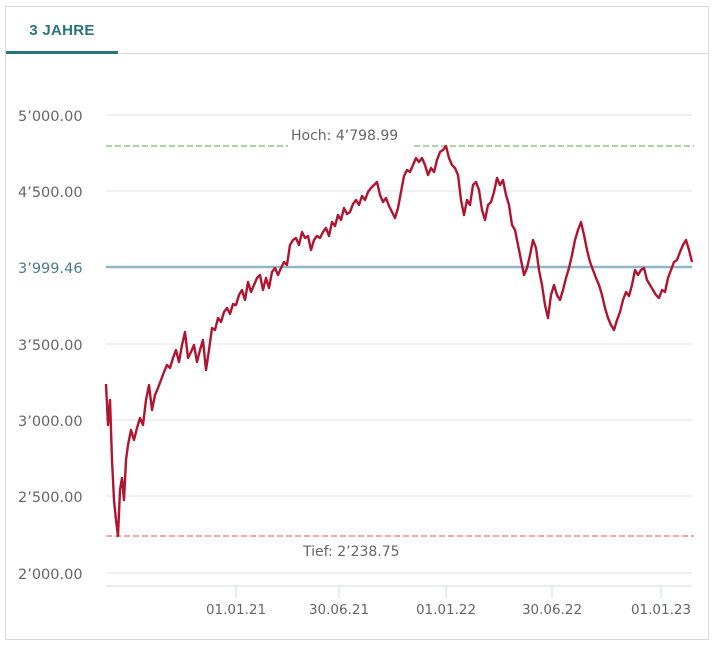 Image resolution: width=716 pixels, height=648 pixels. I want to click on tab-3-jahre: 3 JAHRE, so click(62, 30).